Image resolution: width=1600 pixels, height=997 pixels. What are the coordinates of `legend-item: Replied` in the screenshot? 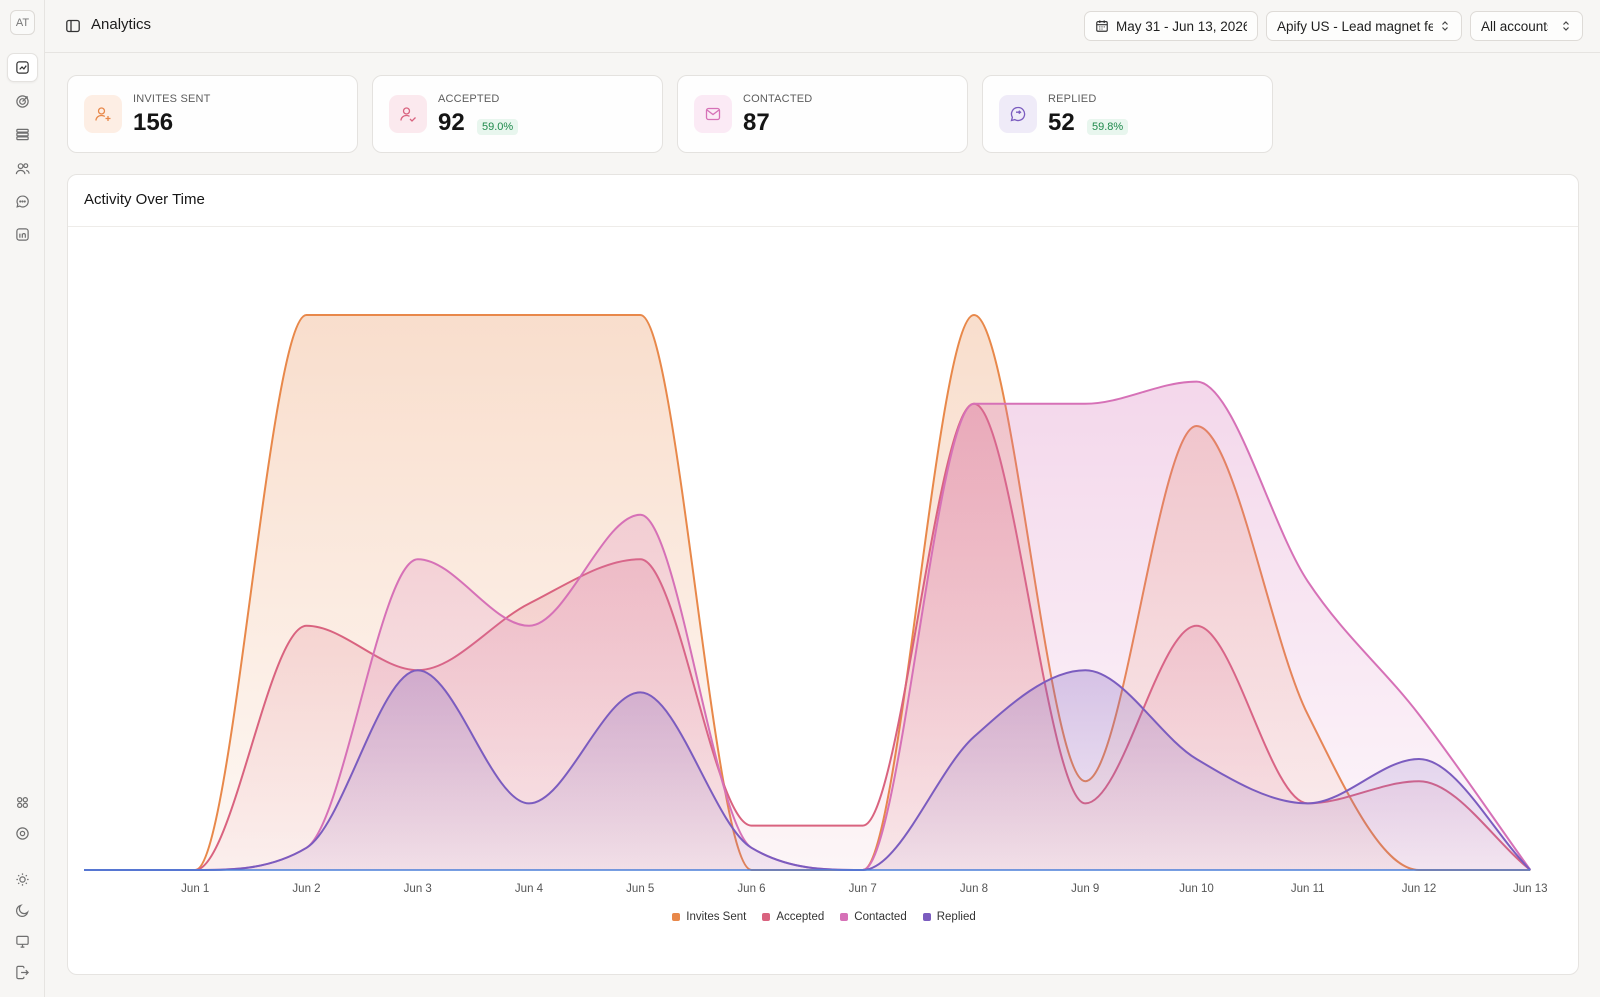 It's located at (949, 917).